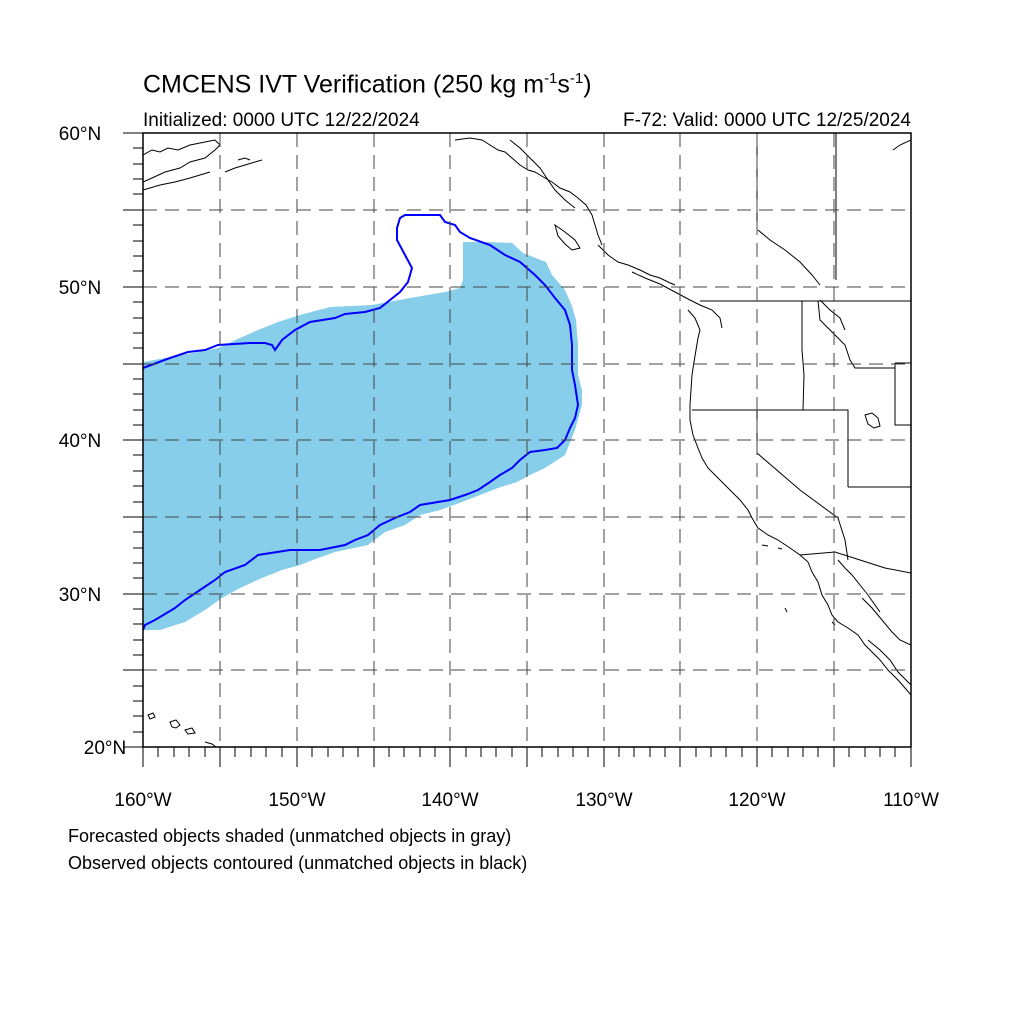 The image size is (1024, 1024). I want to click on lat-label-20n: 20°N, so click(105, 748).